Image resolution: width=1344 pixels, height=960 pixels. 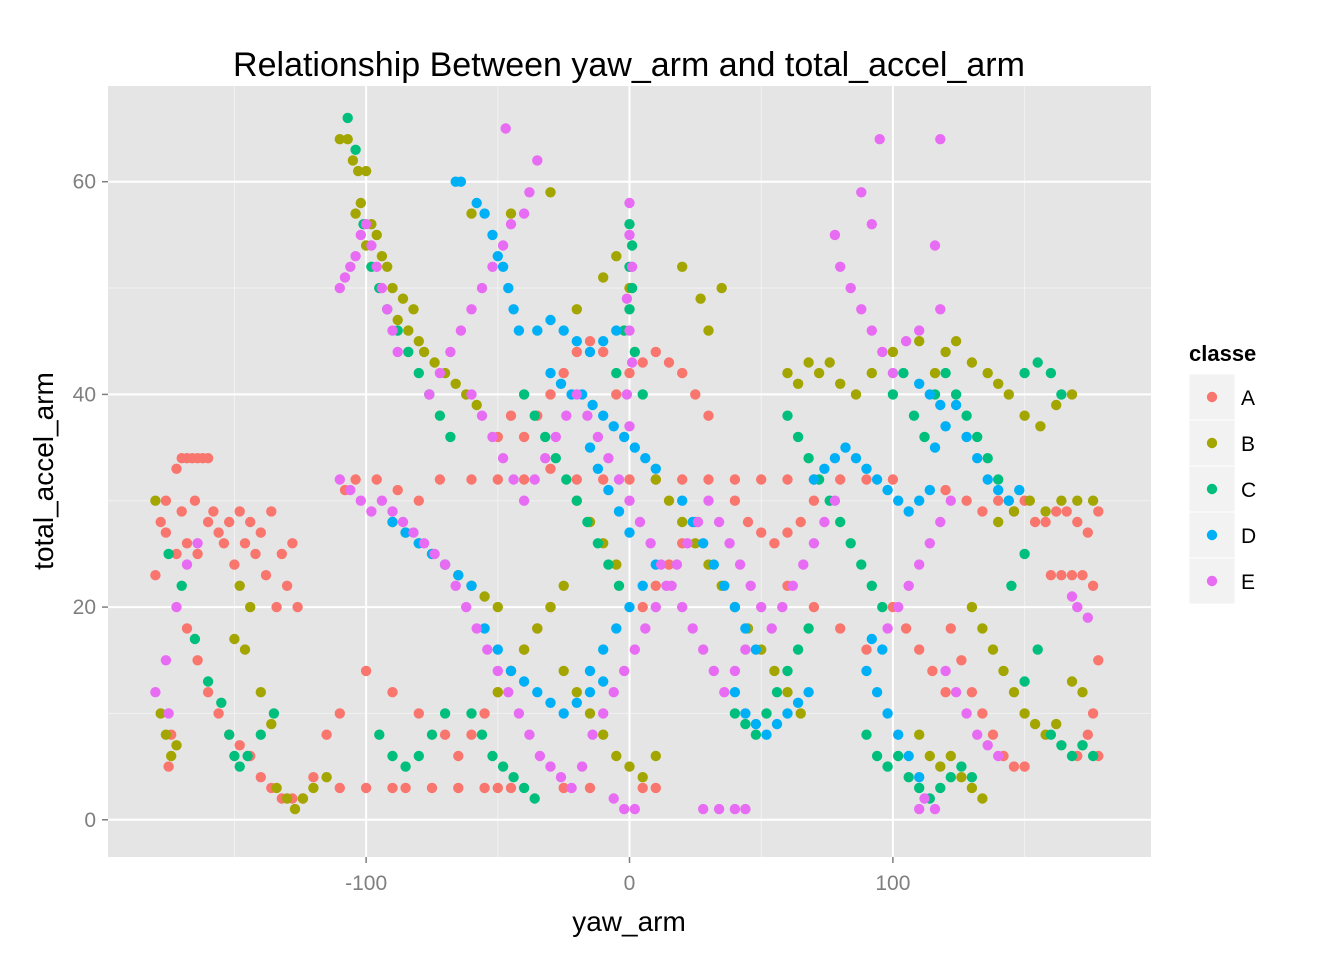 What do you see at coordinates (1212, 443) in the screenshot?
I see `legend-key-B` at bounding box center [1212, 443].